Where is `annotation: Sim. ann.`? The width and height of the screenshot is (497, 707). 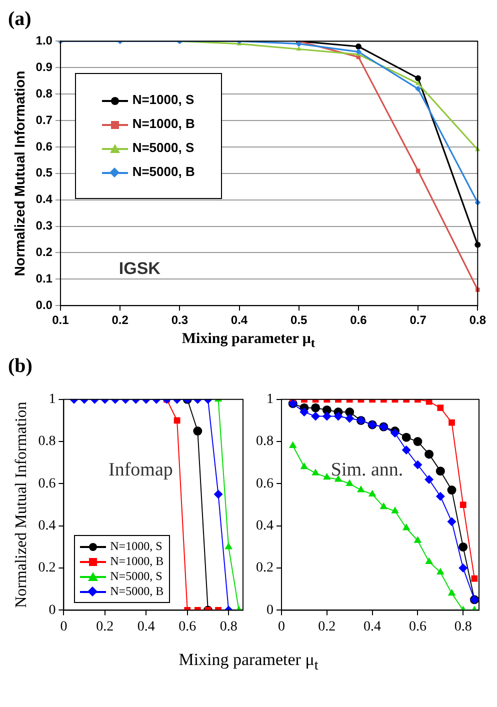 annotation: Sim. ann. is located at coordinates (367, 469).